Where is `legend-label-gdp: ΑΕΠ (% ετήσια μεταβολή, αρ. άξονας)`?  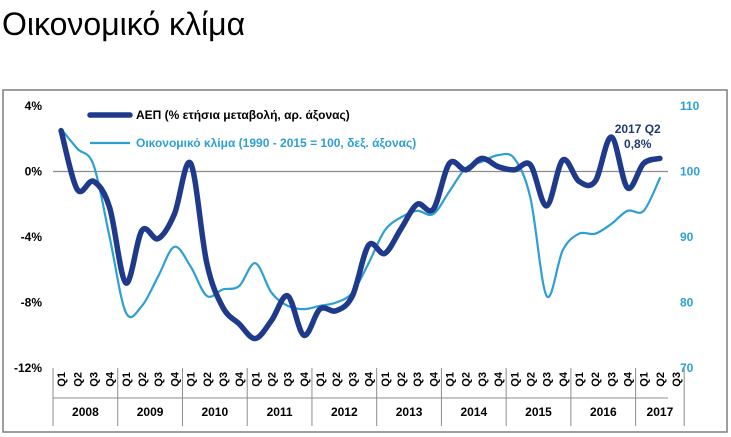
legend-label-gdp: ΑΕΠ (% ετήσια μεταβολή, αρ. άξονας) is located at coordinates (243, 115).